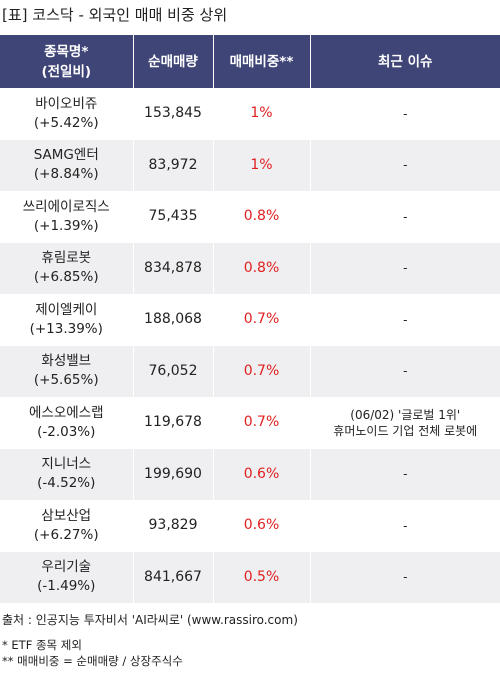 The height and width of the screenshot is (675, 500). Describe the element at coordinates (173, 474) in the screenshot. I see `net-volume: 199,690` at that location.